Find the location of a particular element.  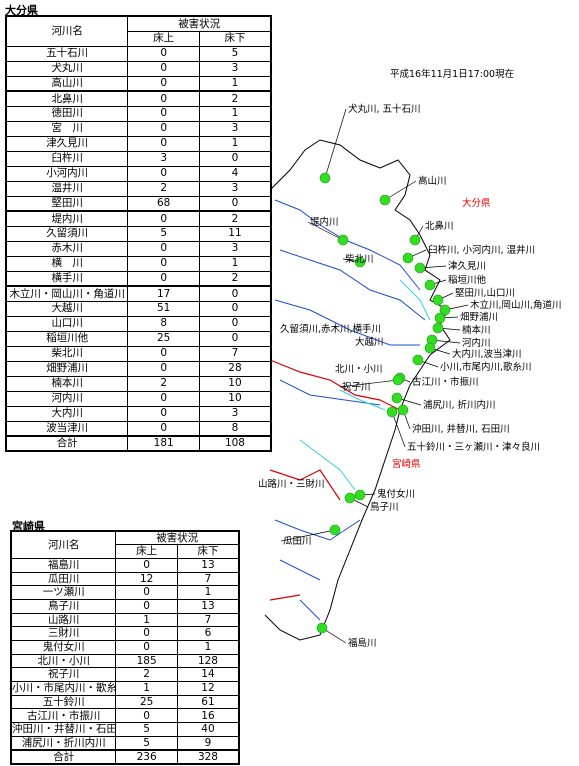

table-row: 津久見川 0 1 is located at coordinates (138, 143).